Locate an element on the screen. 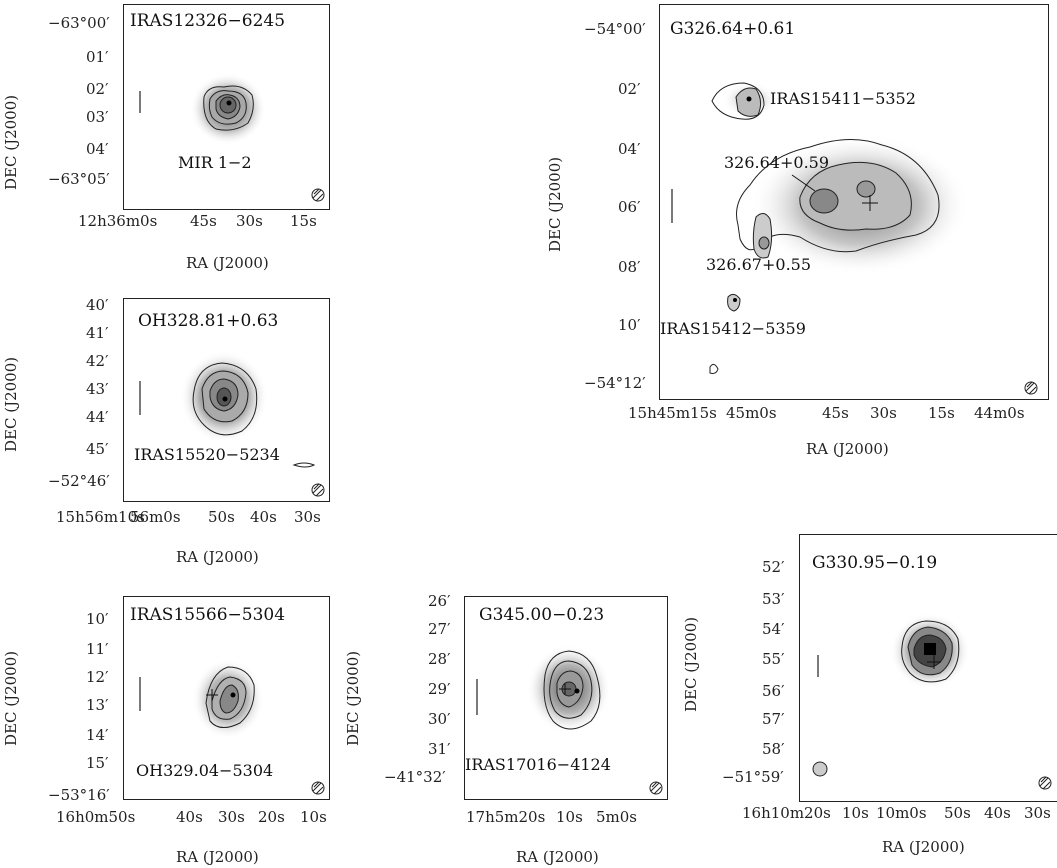  dec-tick: 56′ is located at coordinates (773, 691).